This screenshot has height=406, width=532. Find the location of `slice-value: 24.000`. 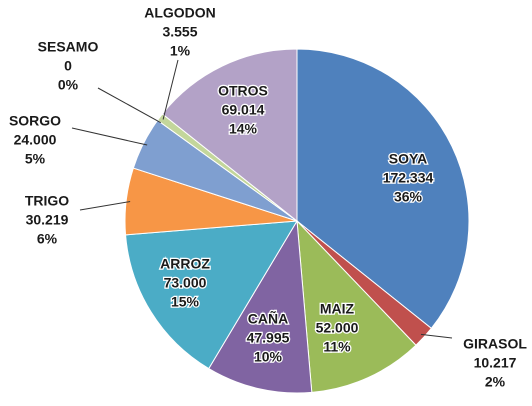

slice-value: 24.000 is located at coordinates (35, 140).